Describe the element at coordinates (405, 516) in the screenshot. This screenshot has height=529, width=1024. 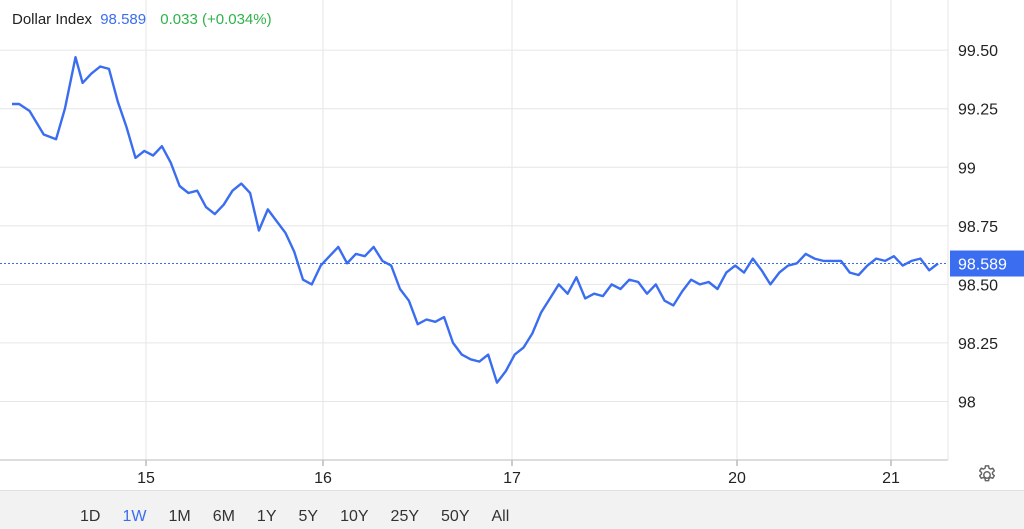
I see `range-button-25y: 25Y` at that location.